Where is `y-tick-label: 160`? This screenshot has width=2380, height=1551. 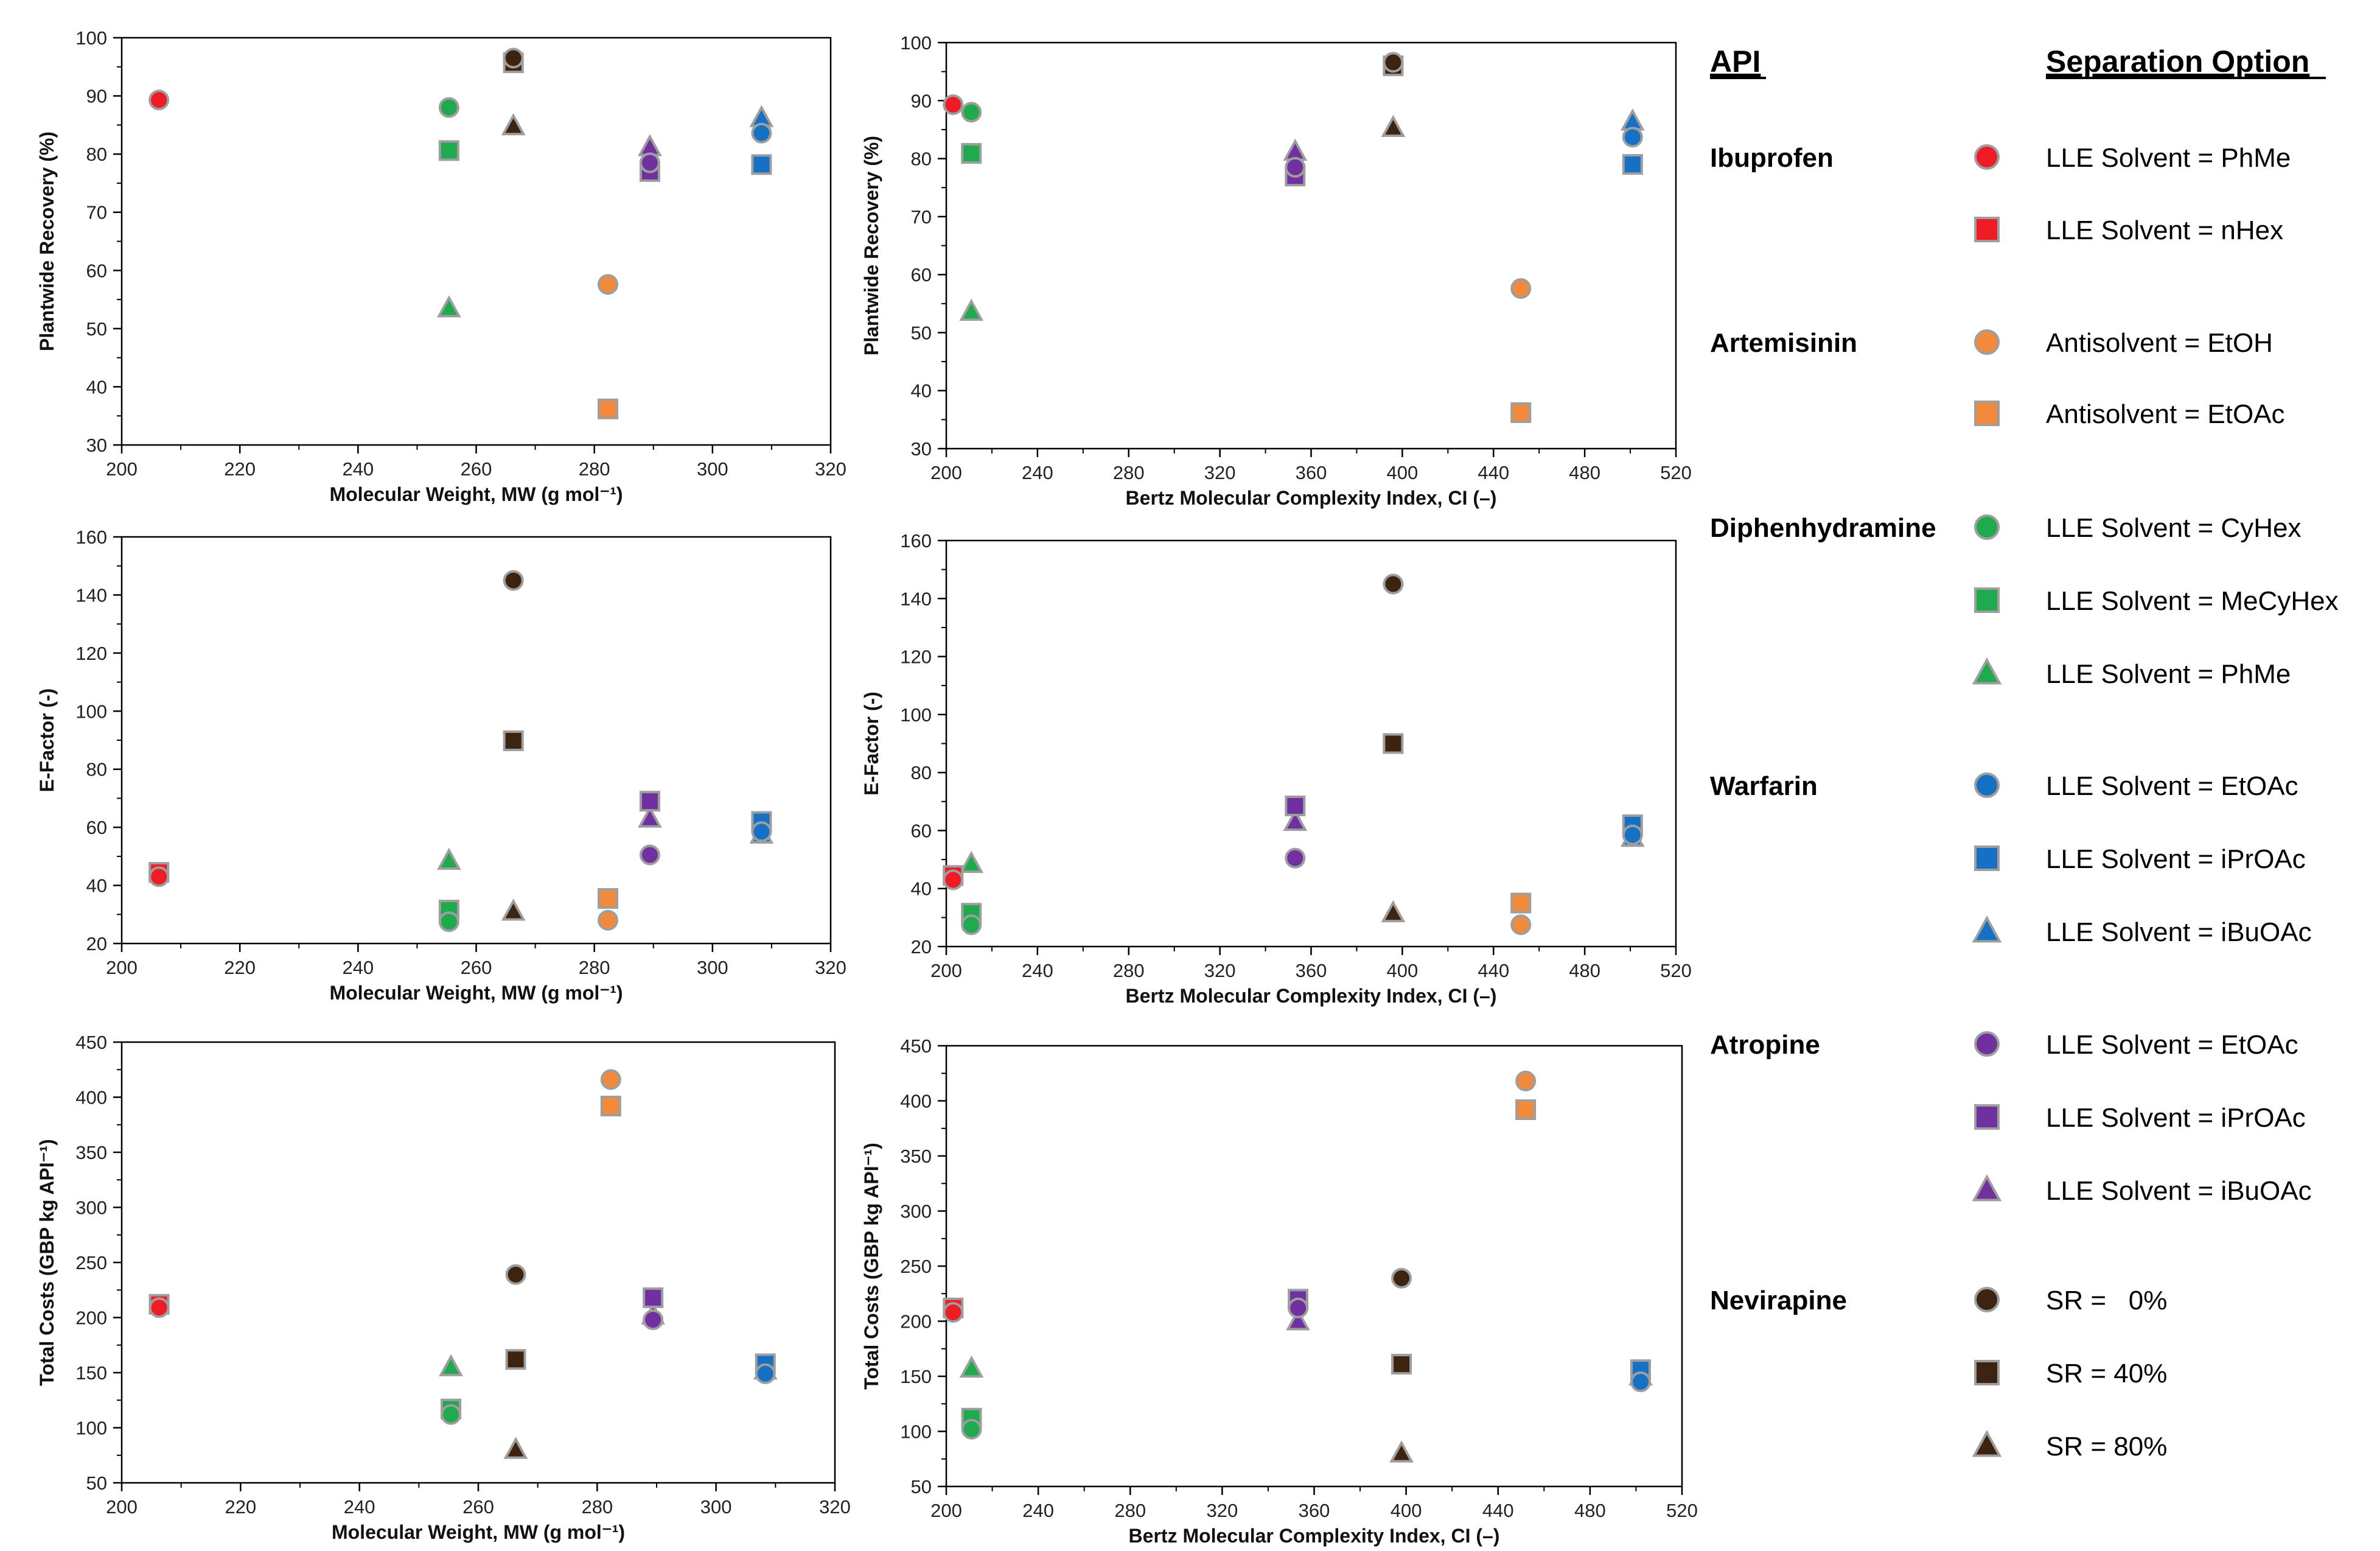 y-tick-label: 160 is located at coordinates (916, 540).